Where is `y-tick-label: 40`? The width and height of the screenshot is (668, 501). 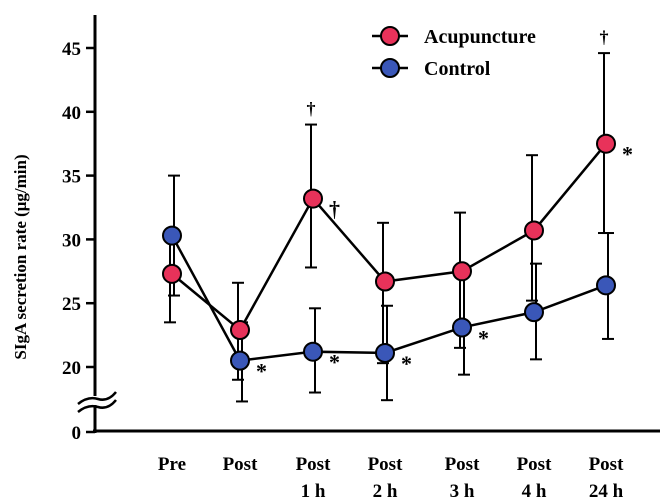
y-tick-label: 40 is located at coordinates (71, 113).